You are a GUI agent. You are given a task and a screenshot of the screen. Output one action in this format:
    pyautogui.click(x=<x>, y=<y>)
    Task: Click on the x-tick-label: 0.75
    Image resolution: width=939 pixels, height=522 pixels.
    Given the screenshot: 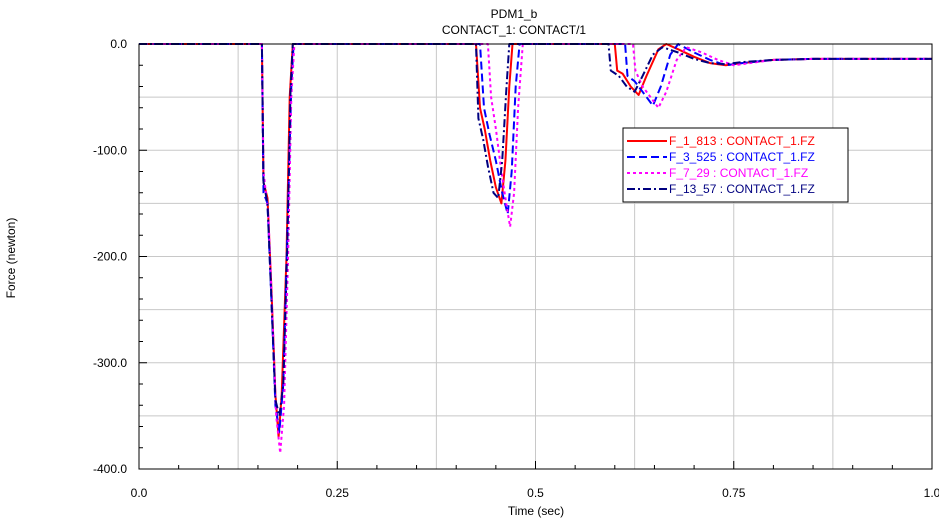 What is the action you would take?
    pyautogui.click(x=734, y=493)
    